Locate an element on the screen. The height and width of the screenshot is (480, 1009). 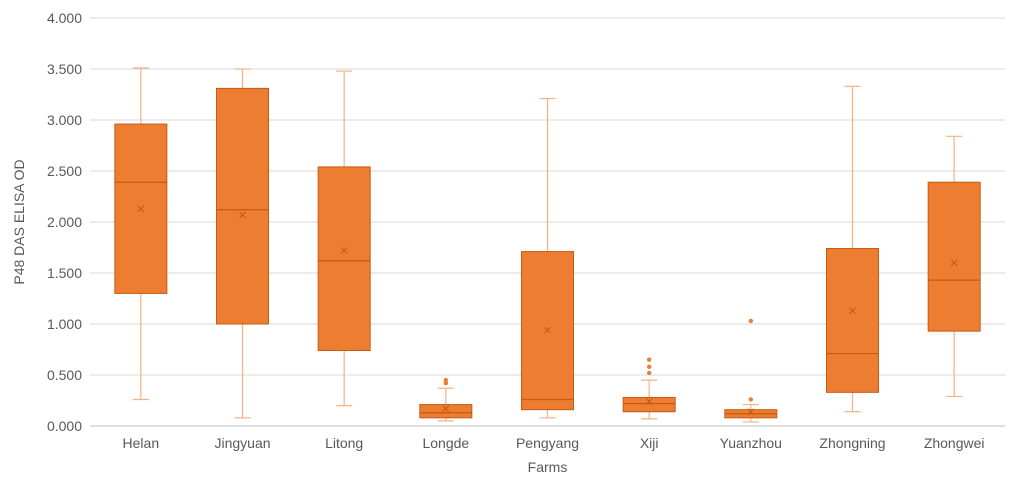
box-xiji is located at coordinates (649, 388).